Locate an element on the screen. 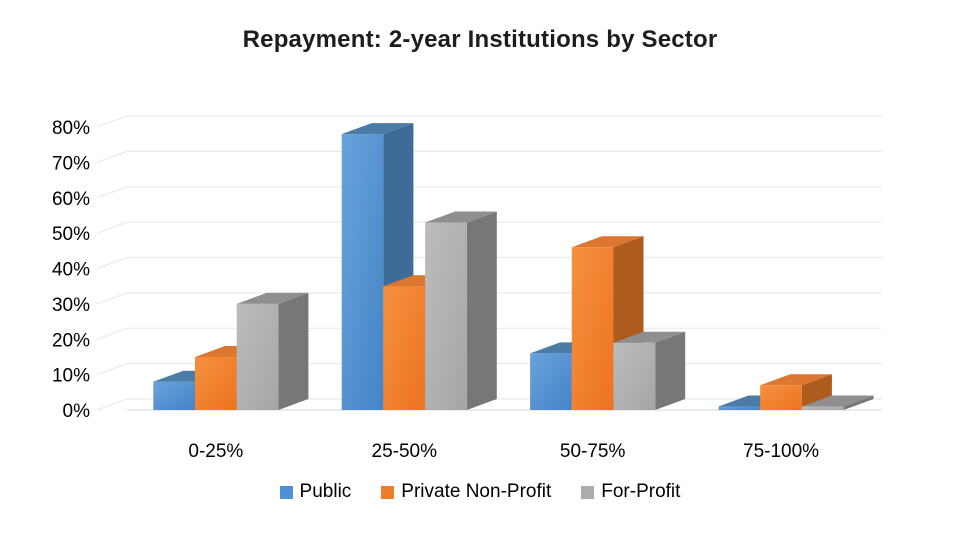  x-axis-category-label: 0-25% is located at coordinates (215, 451).